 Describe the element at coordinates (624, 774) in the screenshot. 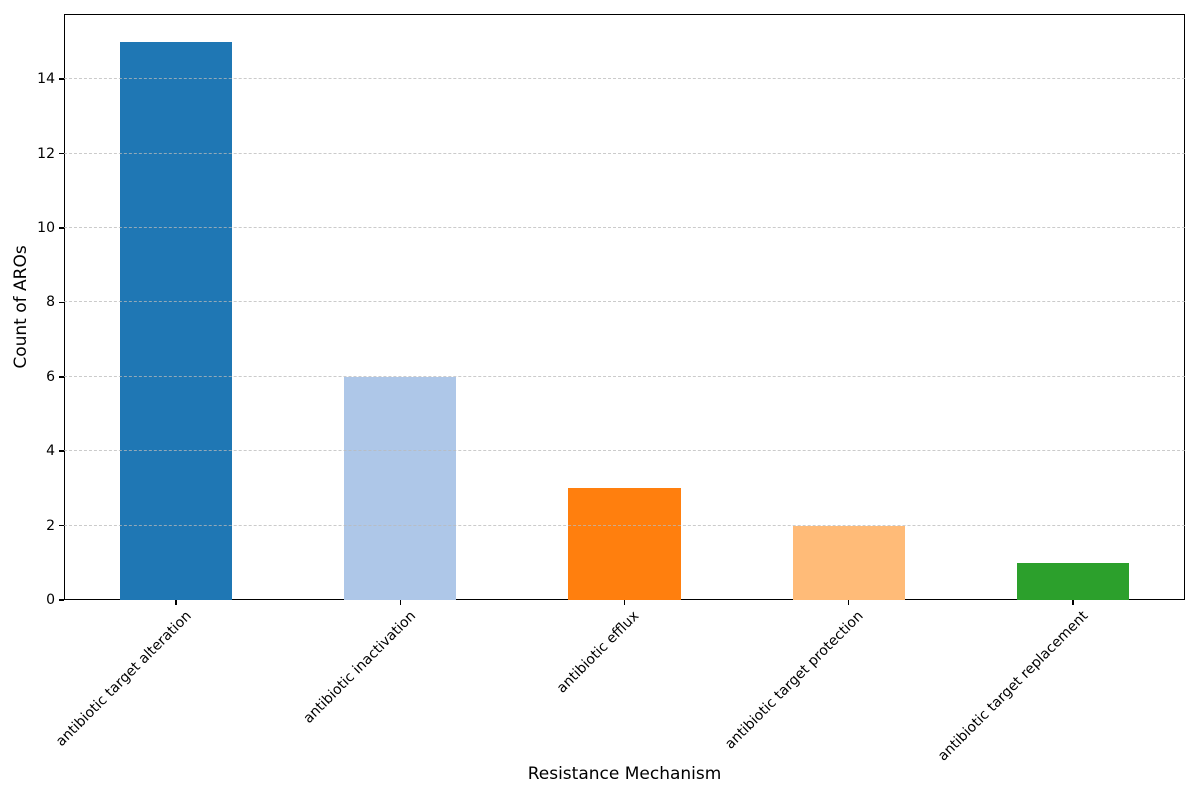

I see `x-axis-label: Resistance Mechanism` at that location.